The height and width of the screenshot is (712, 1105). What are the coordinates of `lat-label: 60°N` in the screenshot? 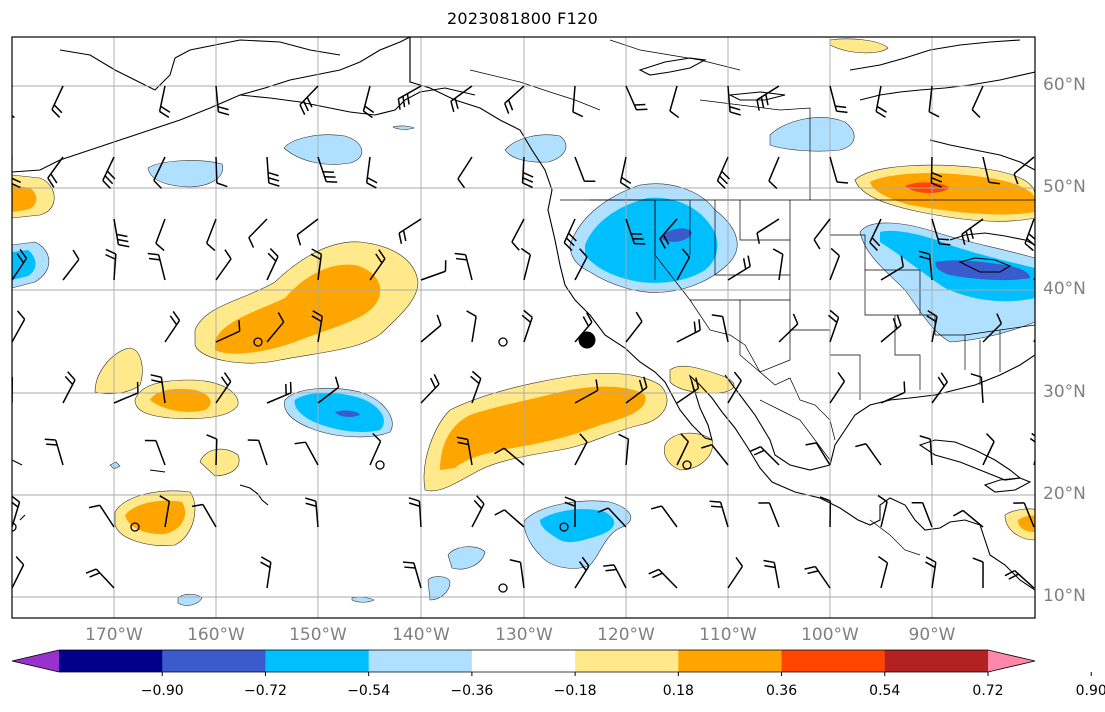 It's located at (1064, 85).